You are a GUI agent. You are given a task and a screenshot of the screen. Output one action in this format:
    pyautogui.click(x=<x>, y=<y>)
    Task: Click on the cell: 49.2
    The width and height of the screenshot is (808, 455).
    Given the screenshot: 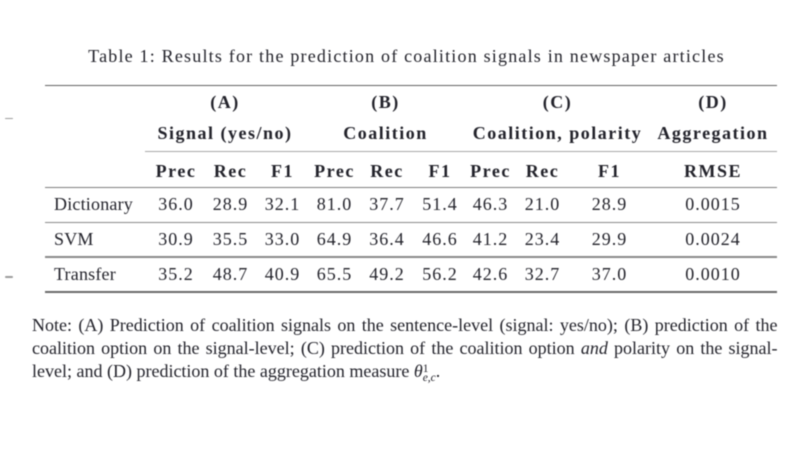 What is the action you would take?
    pyautogui.click(x=387, y=274)
    